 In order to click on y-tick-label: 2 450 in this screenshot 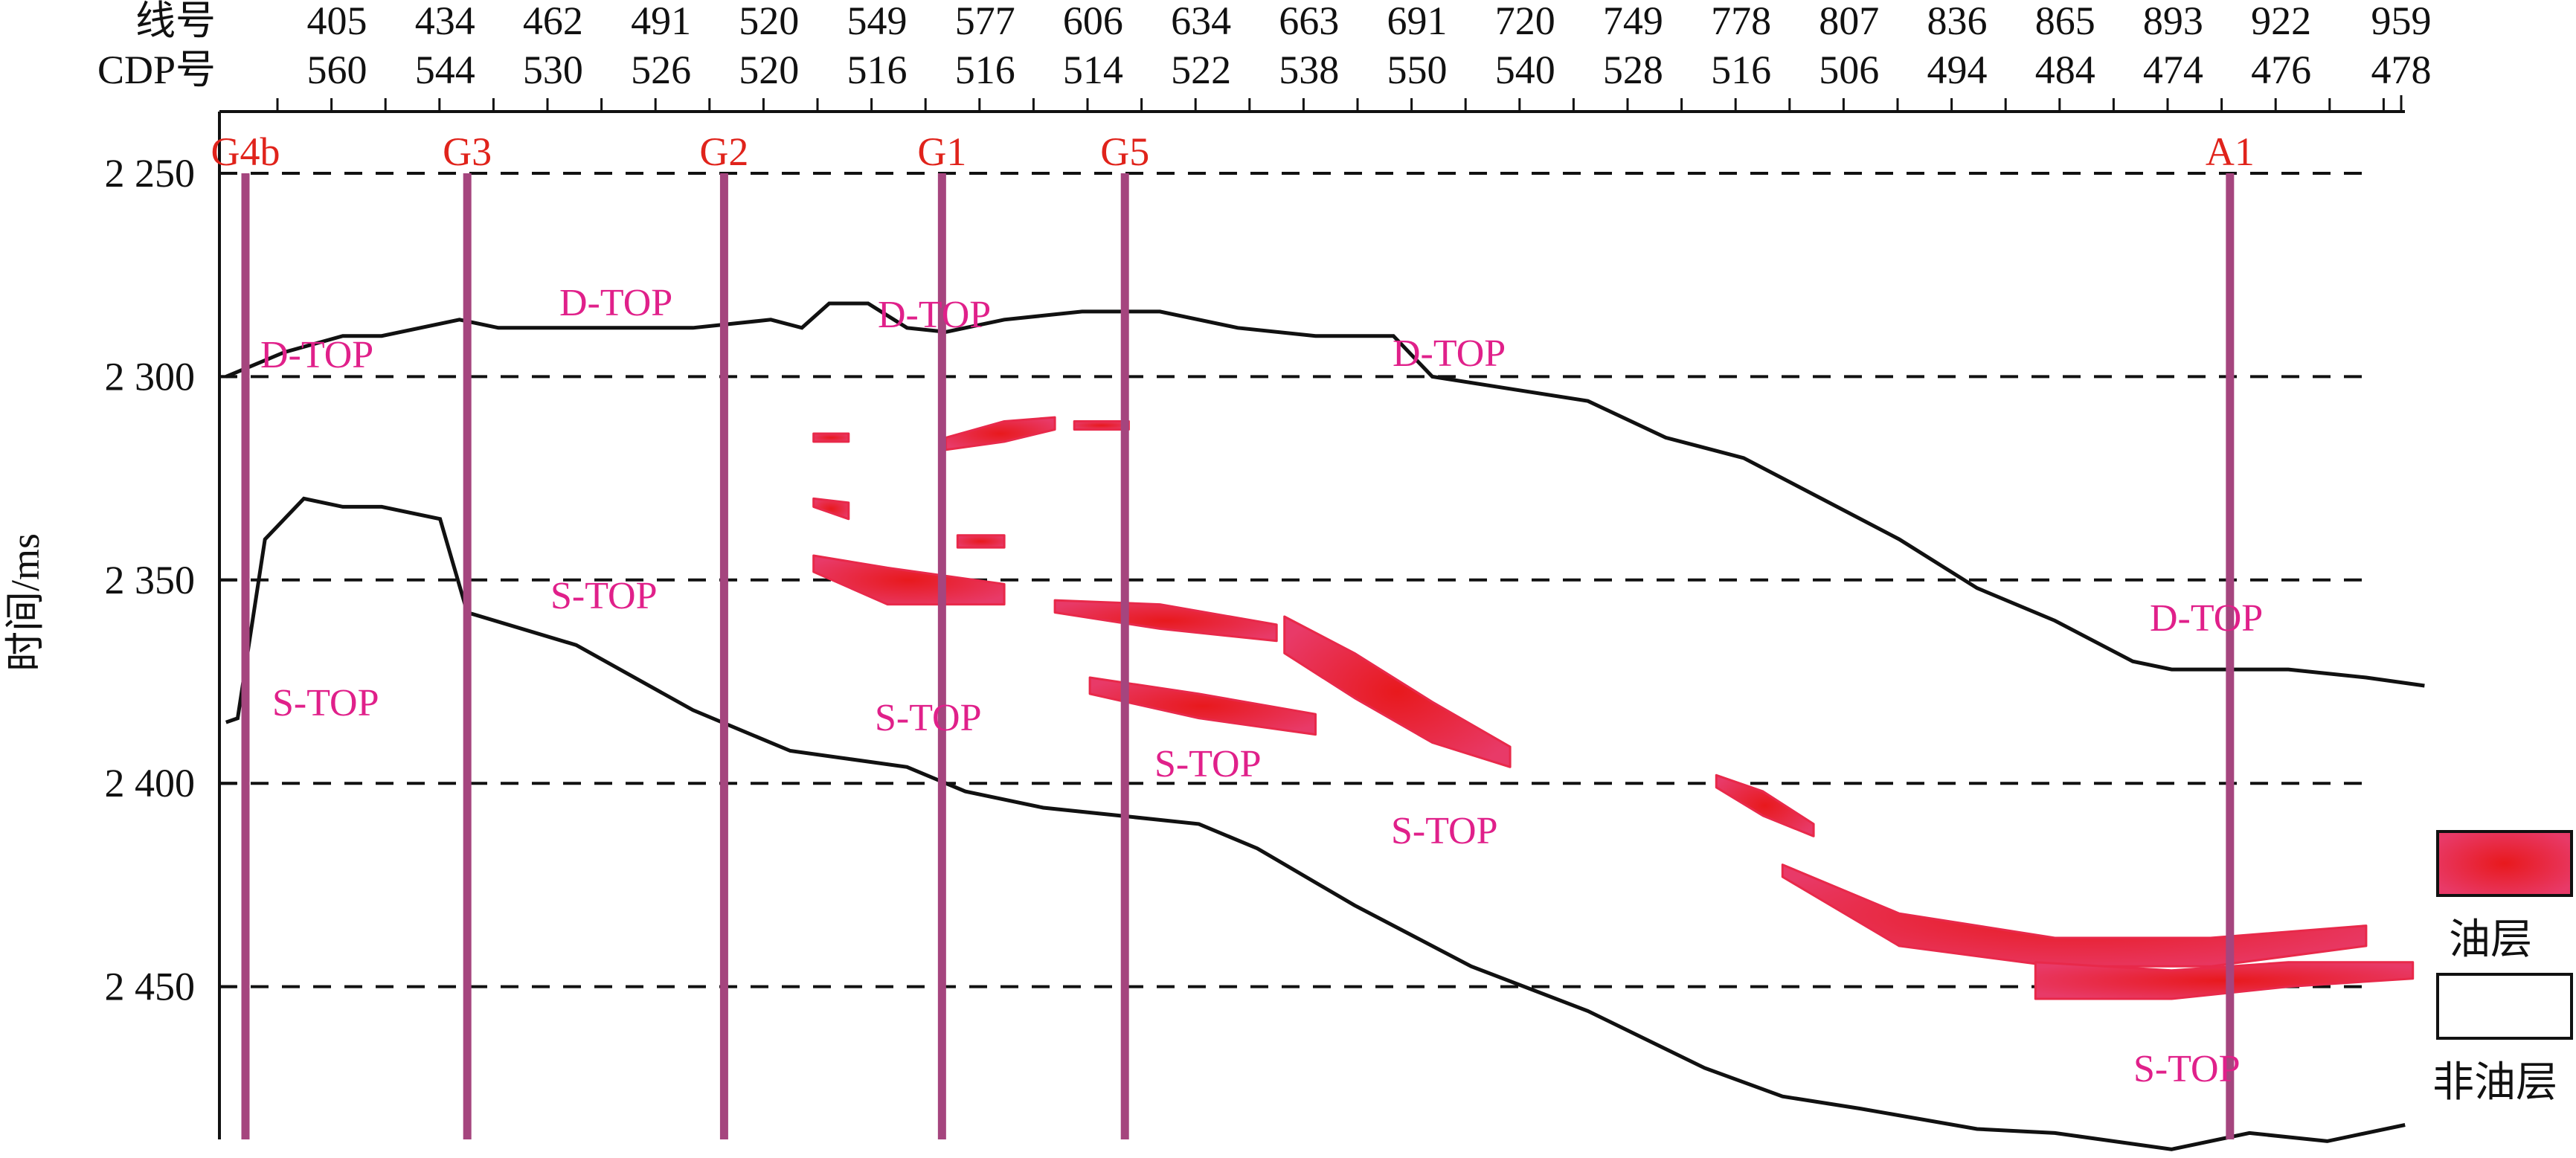, I will do `click(150, 987)`.